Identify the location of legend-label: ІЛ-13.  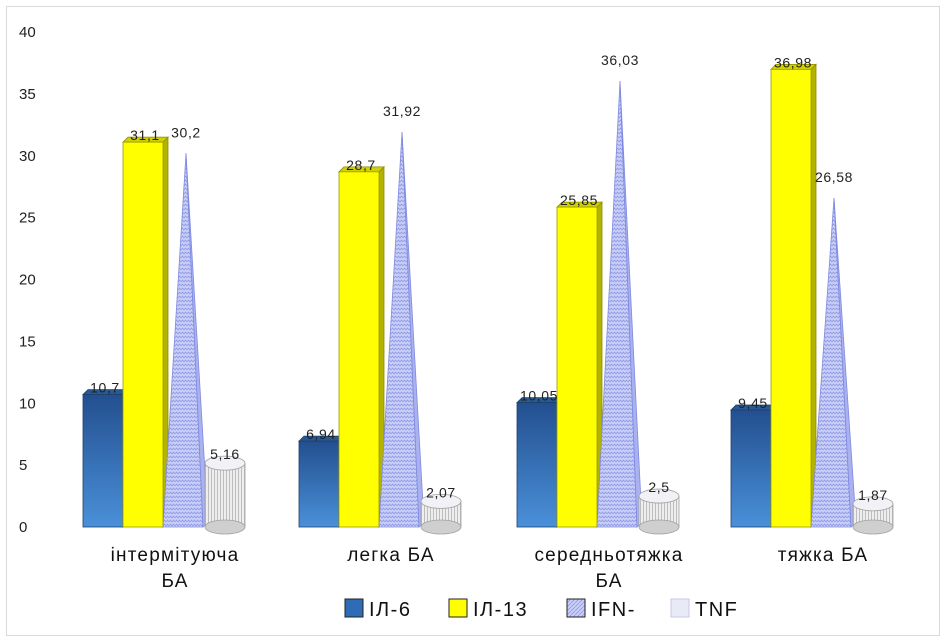
(500, 610).